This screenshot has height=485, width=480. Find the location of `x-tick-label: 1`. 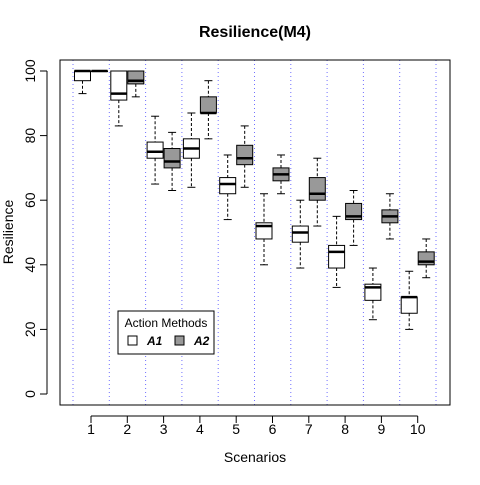

x-tick-label: 1 is located at coordinates (91, 429).